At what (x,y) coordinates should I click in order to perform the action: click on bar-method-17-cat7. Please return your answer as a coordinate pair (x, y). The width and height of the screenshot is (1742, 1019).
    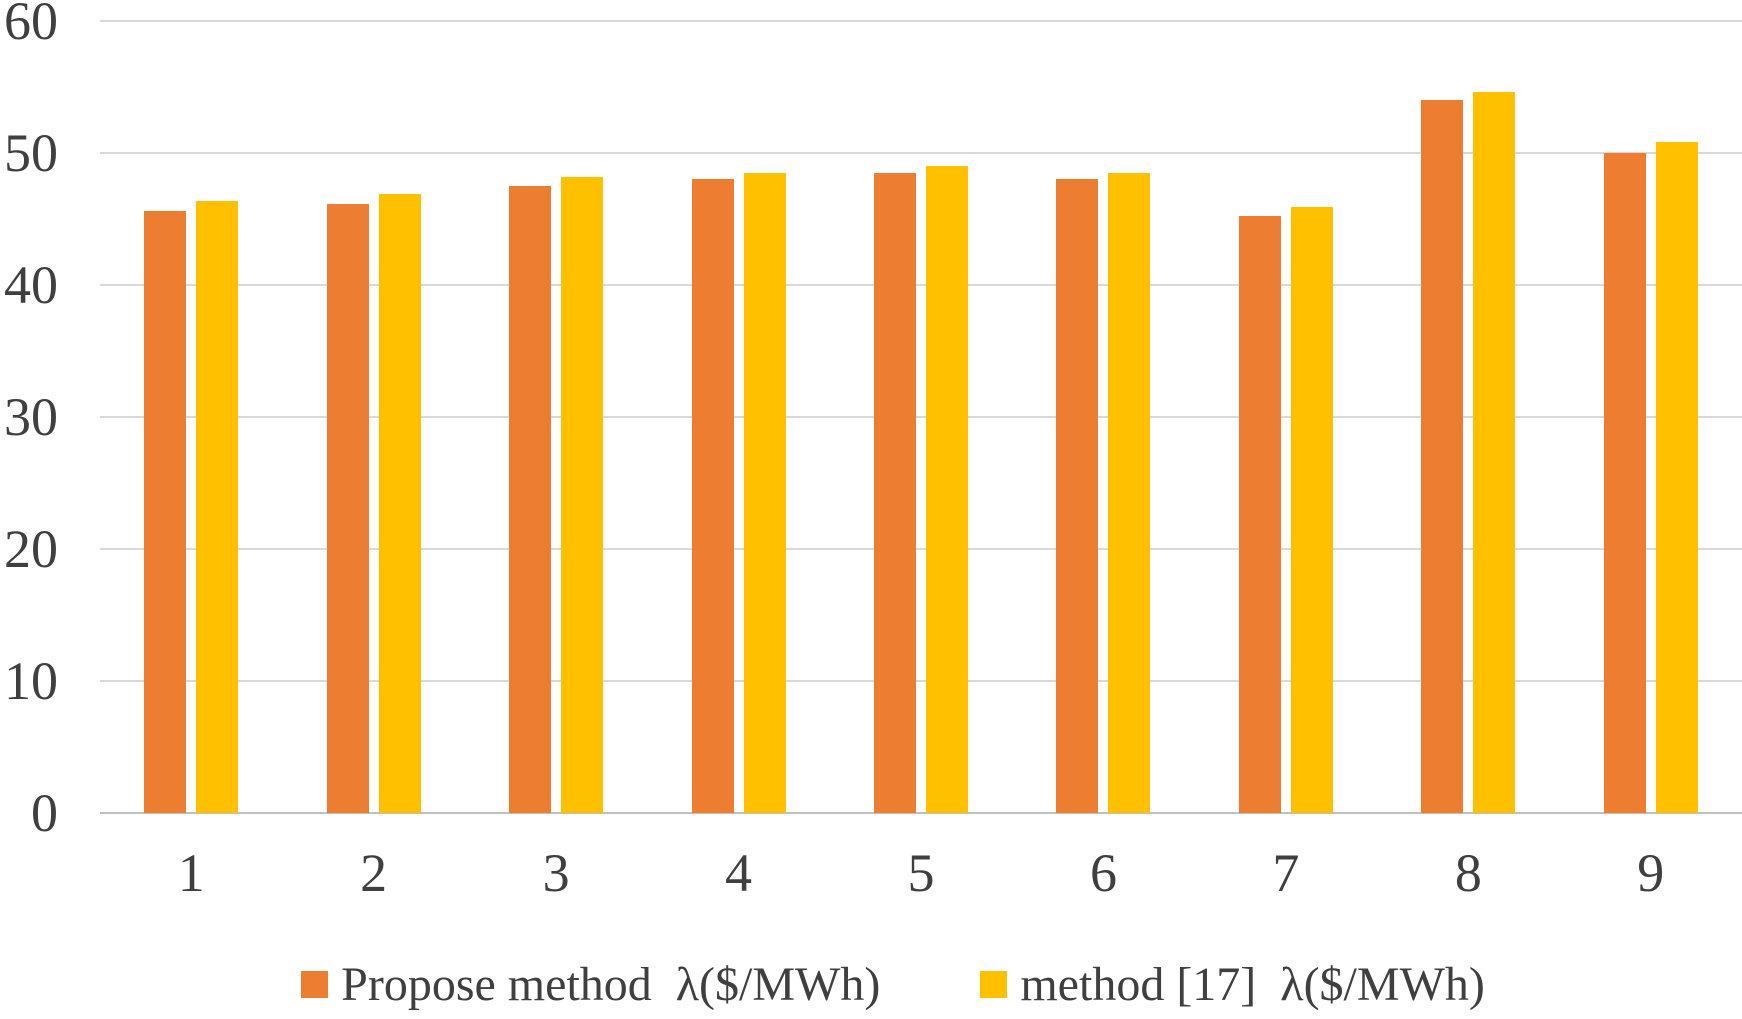
    Looking at the image, I should click on (1311, 510).